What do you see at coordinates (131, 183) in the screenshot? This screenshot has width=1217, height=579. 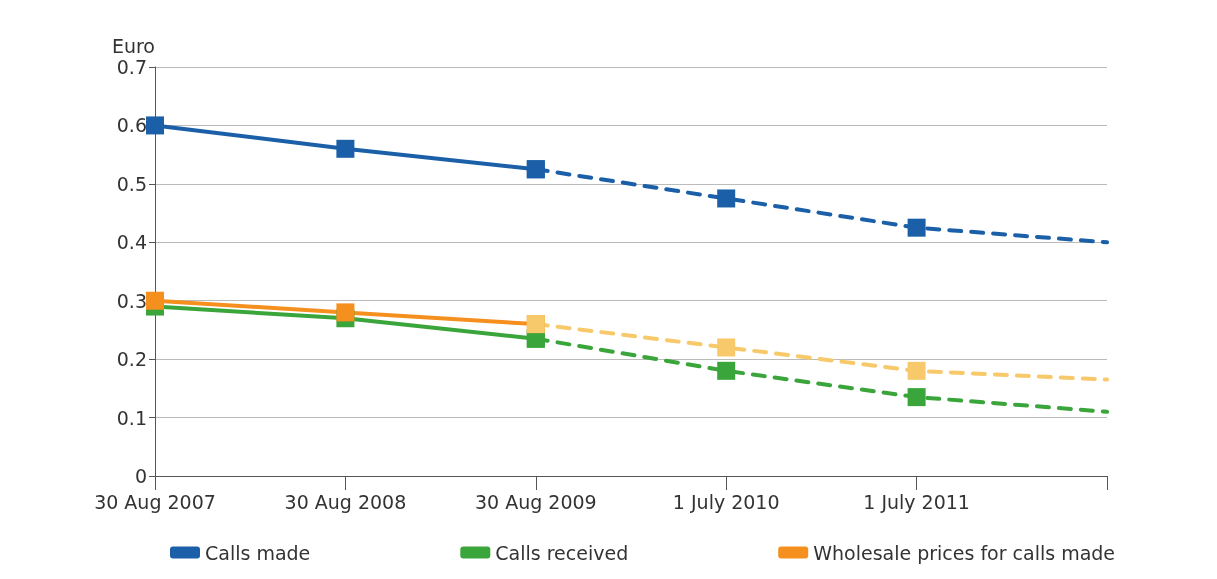 I see `y-tick-label: 0.5` at bounding box center [131, 183].